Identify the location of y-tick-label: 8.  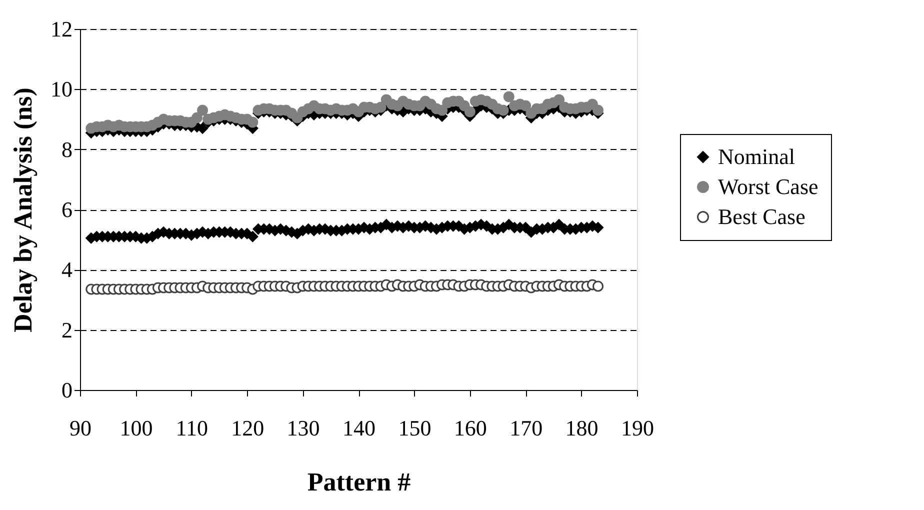
(67, 149).